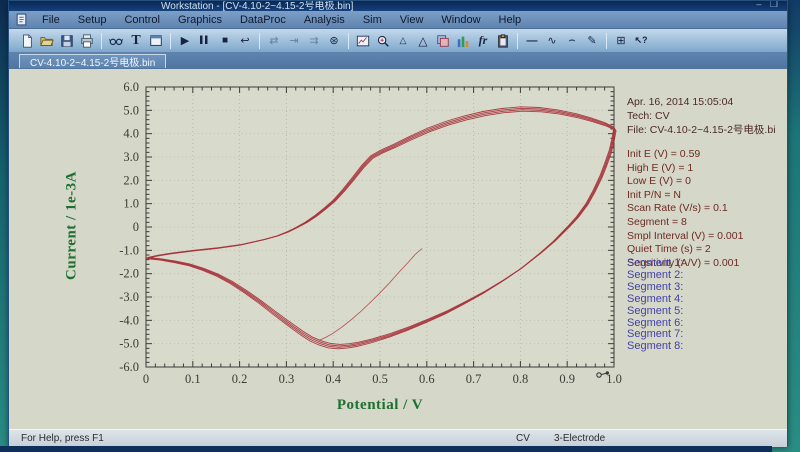  Describe the element at coordinates (655, 274) in the screenshot. I see `segment-label: Segment 2:` at that location.